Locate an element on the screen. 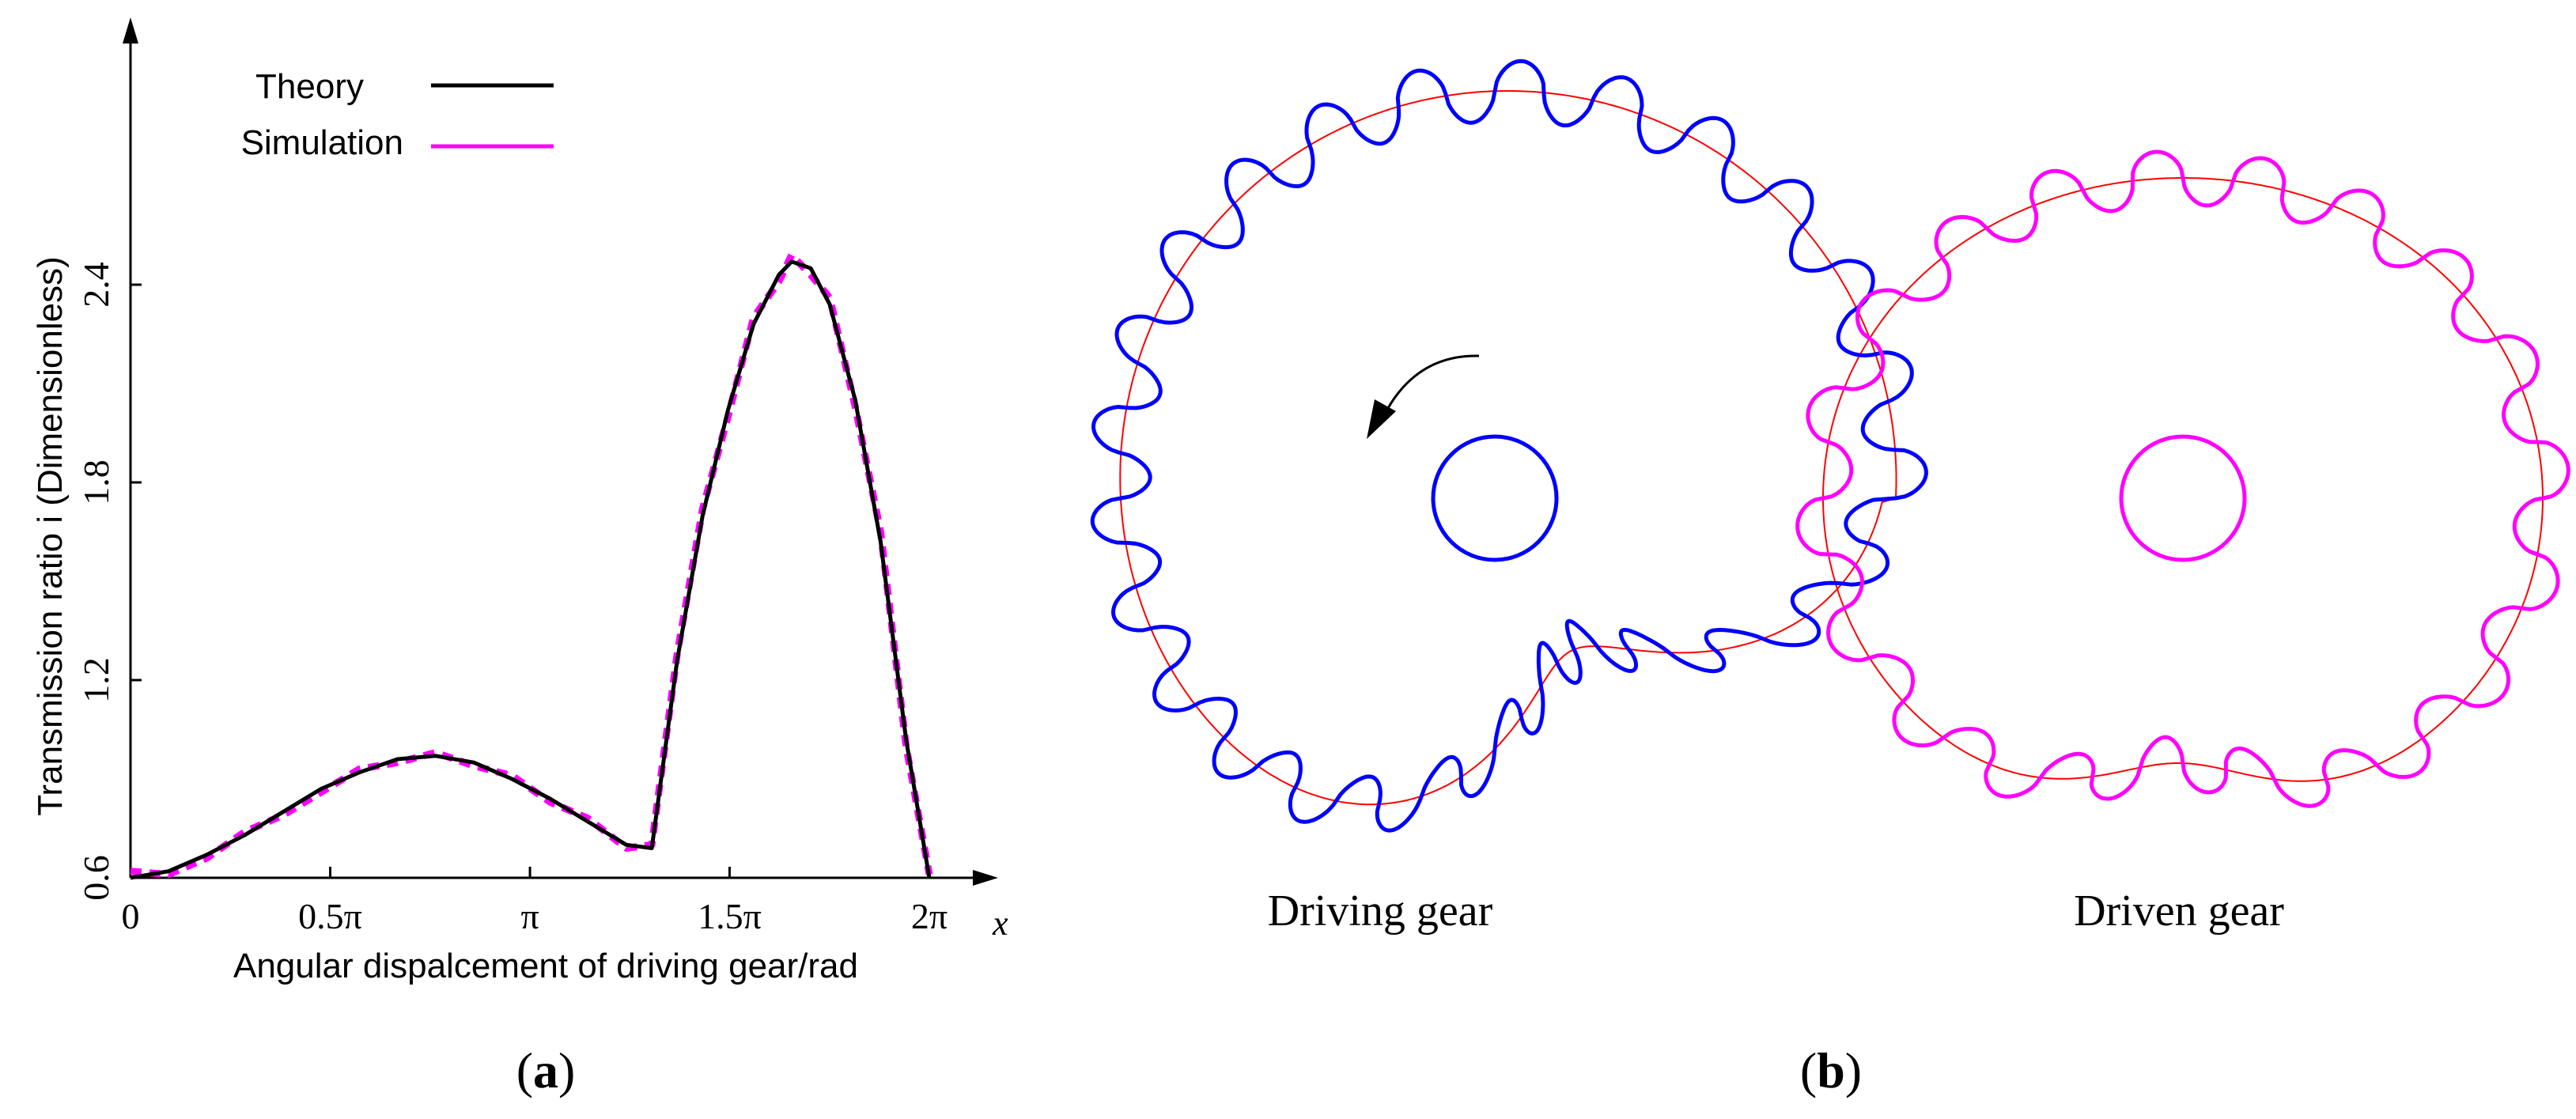  x-axis-title: Angular dispalcement of driving gear/rad is located at coordinates (546, 966).